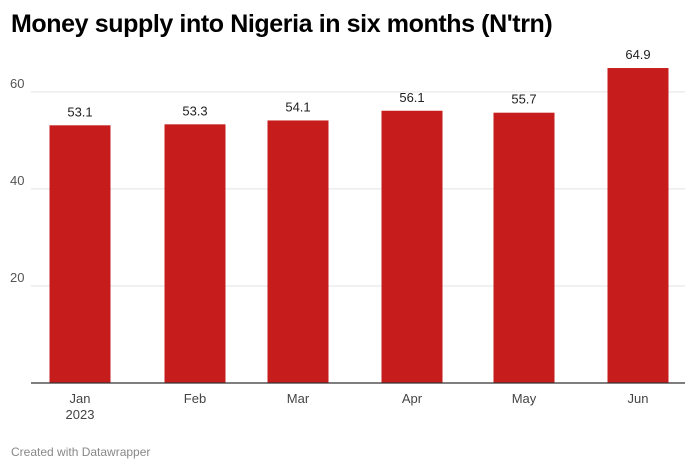 Image resolution: width=696 pixels, height=471 pixels. What do you see at coordinates (79, 111) in the screenshot?
I see `data-label: 53.1` at bounding box center [79, 111].